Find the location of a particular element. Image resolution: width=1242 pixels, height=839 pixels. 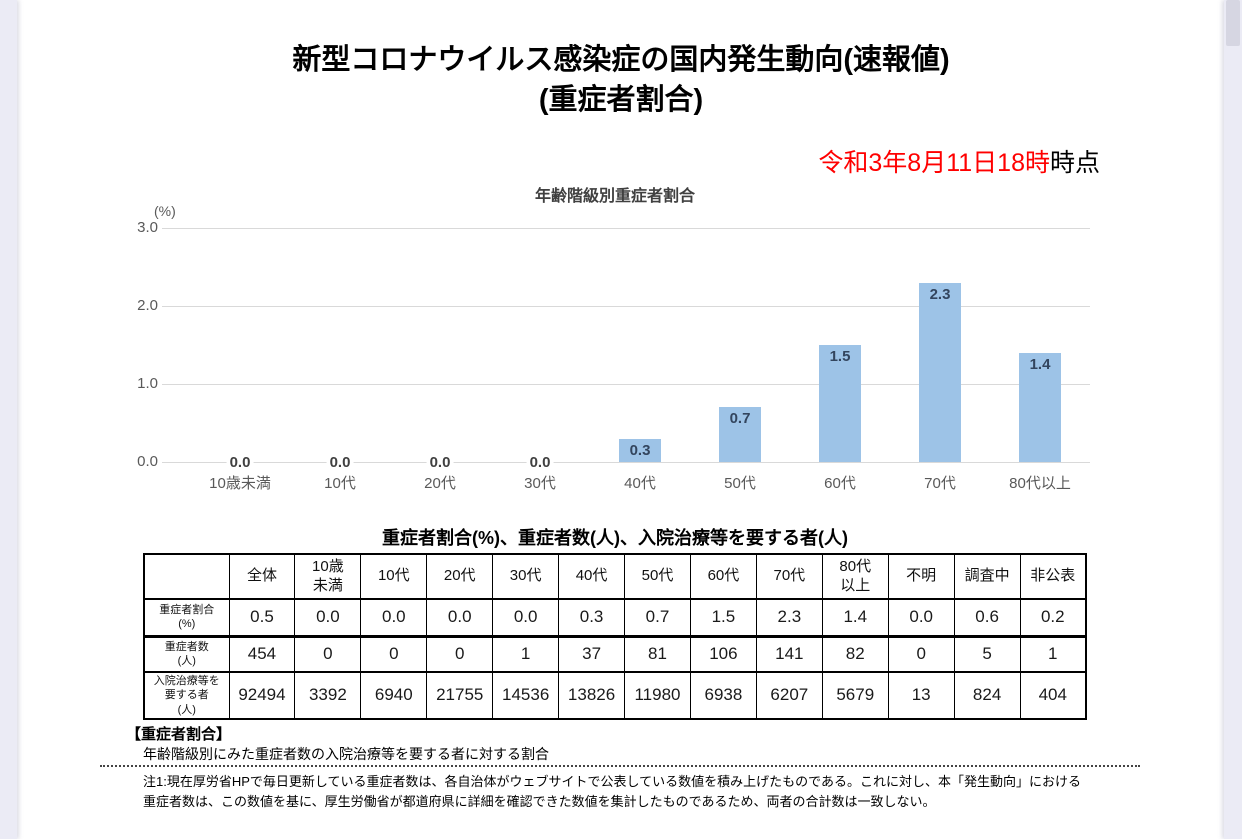

y-axis-tick-label: 1.0 is located at coordinates (147, 383).